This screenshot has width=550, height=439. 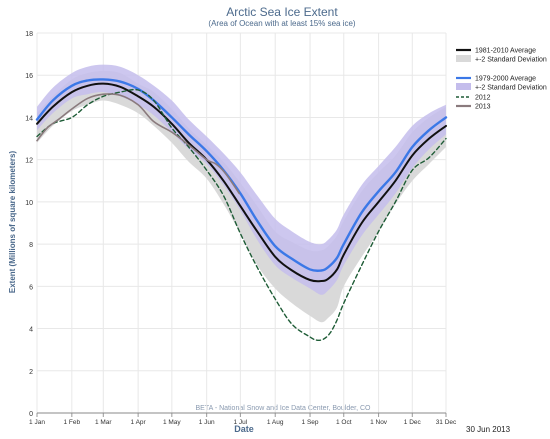 What do you see at coordinates (29, 76) in the screenshot?
I see `y-tick-label: 16` at bounding box center [29, 76].